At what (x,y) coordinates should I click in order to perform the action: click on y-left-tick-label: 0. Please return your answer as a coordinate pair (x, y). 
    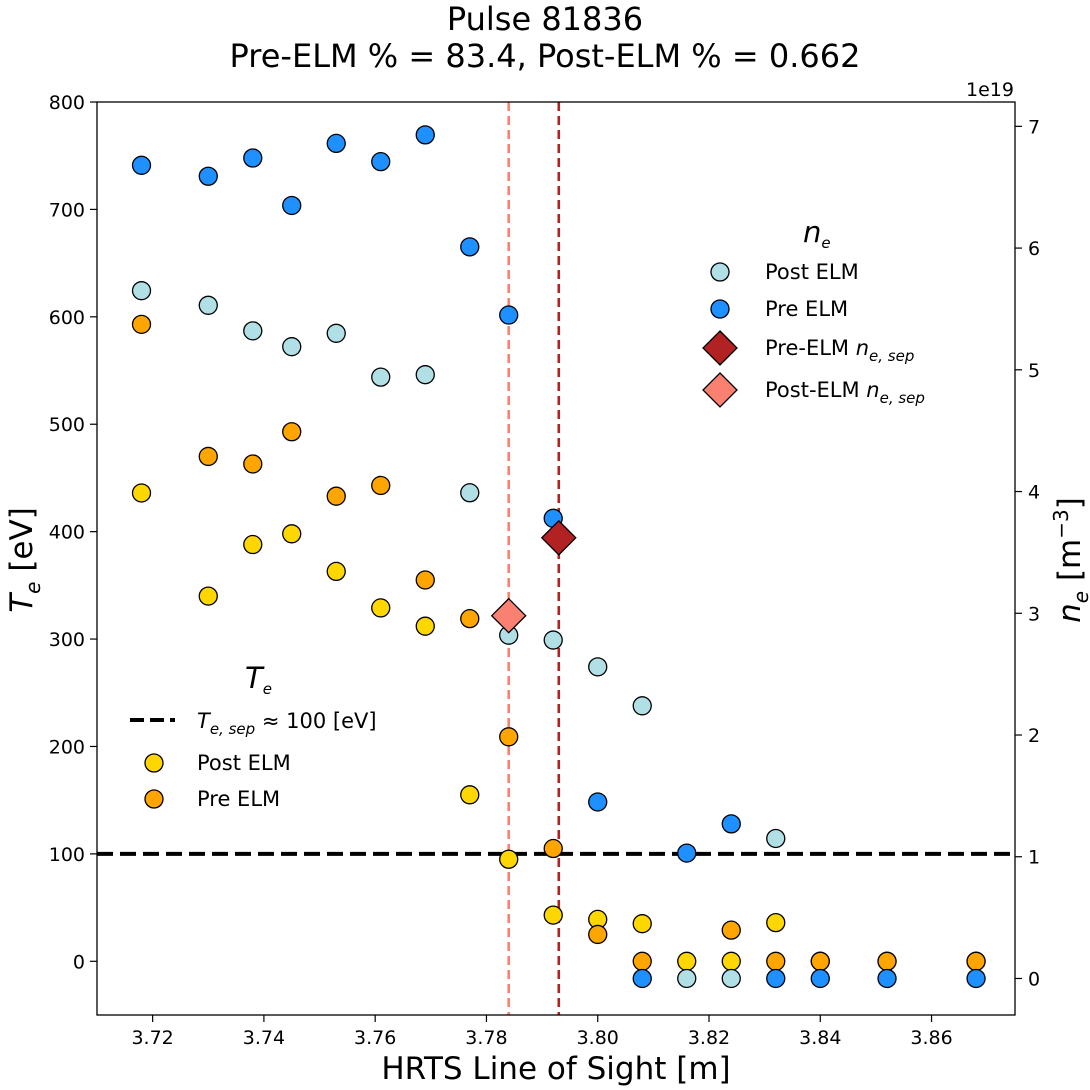
    Looking at the image, I should click on (79, 962).